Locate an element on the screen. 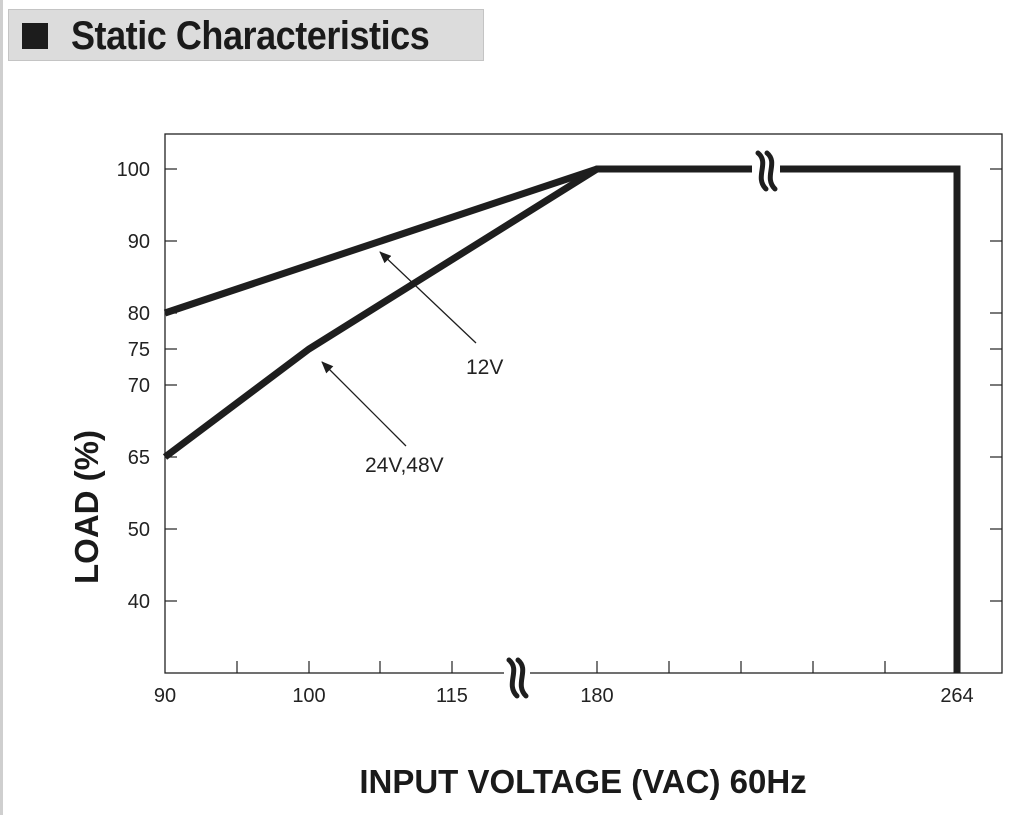 This screenshot has width=1036, height=815. y-tick-label: 80 is located at coordinates (139, 314).